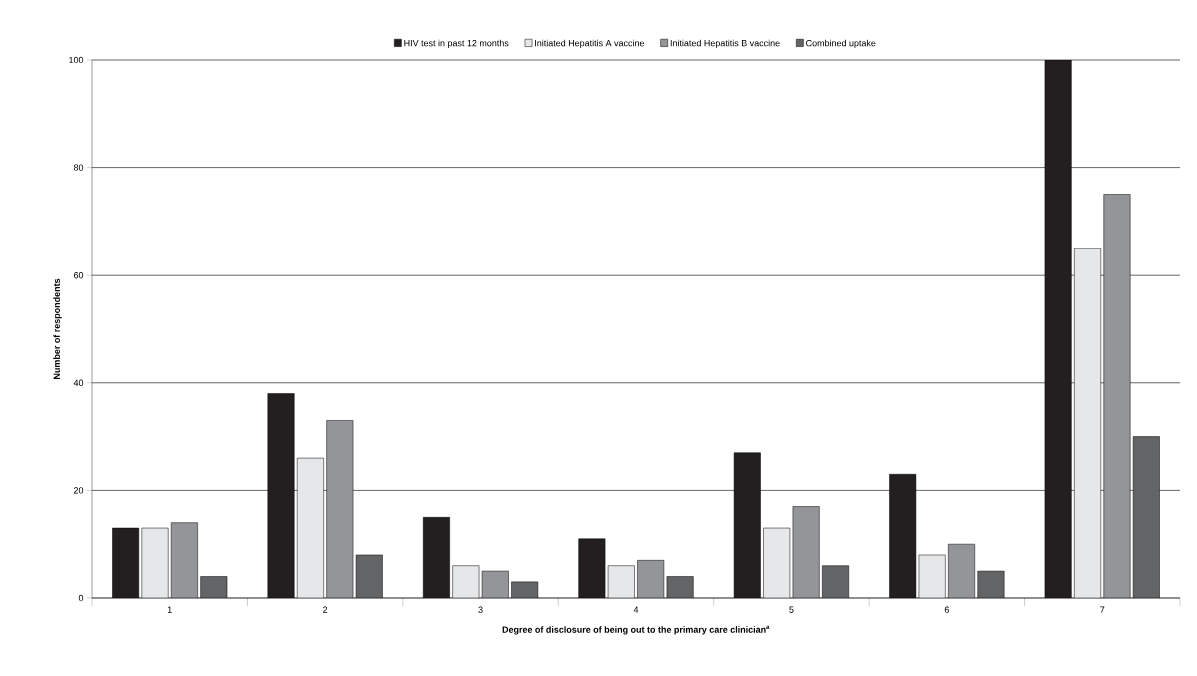 This screenshot has height=676, width=1197. I want to click on y-tick-label: 100, so click(76, 60).